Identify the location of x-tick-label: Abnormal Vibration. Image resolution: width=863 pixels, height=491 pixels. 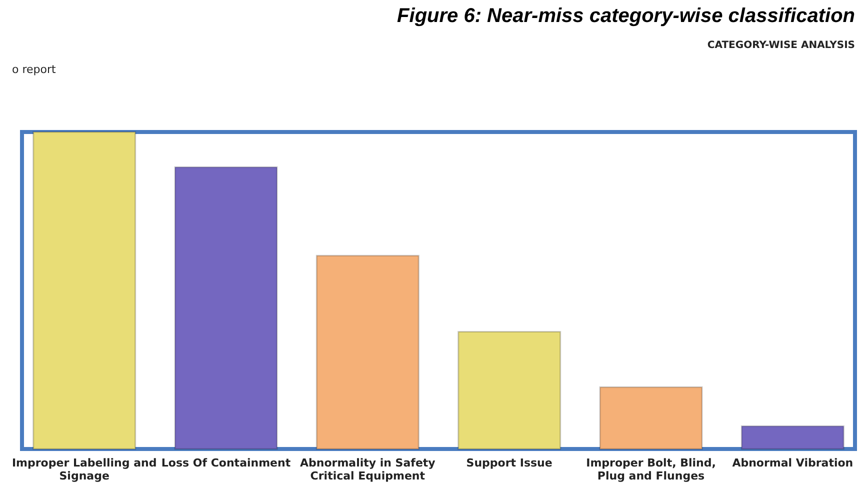
(793, 463).